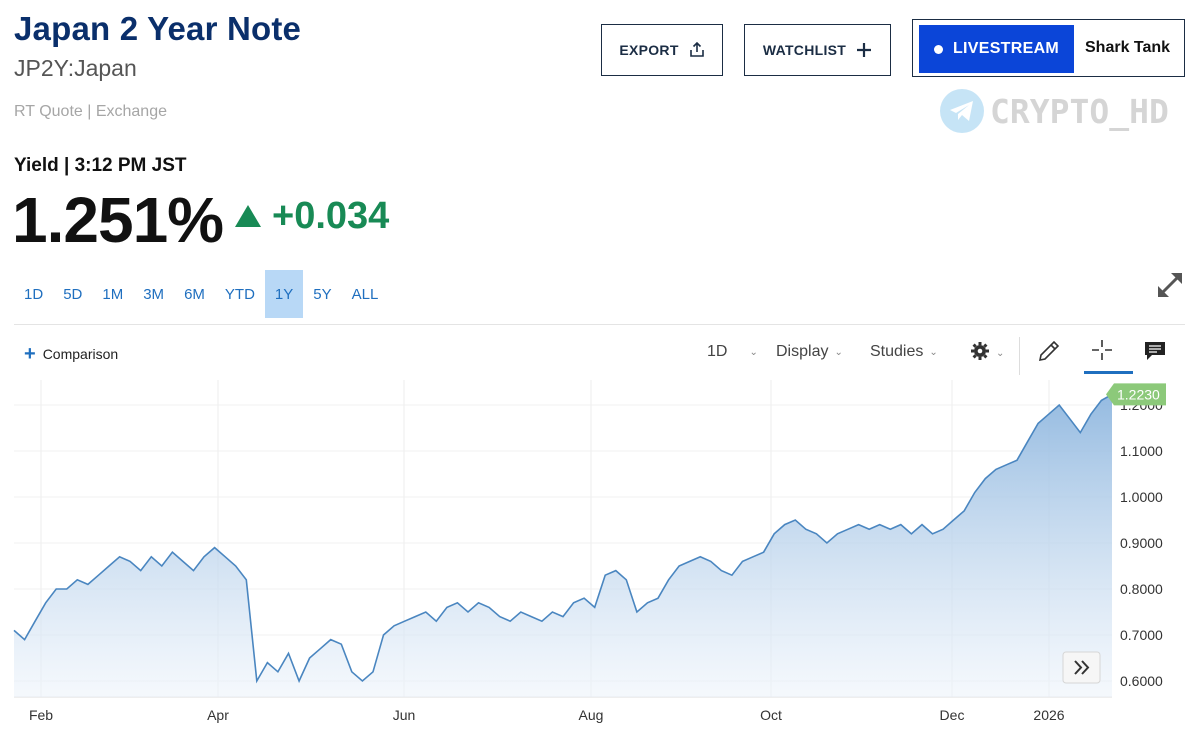 The height and width of the screenshot is (729, 1200). I want to click on yield-time-label: Yield | 3:12 PM JST, so click(100, 165).